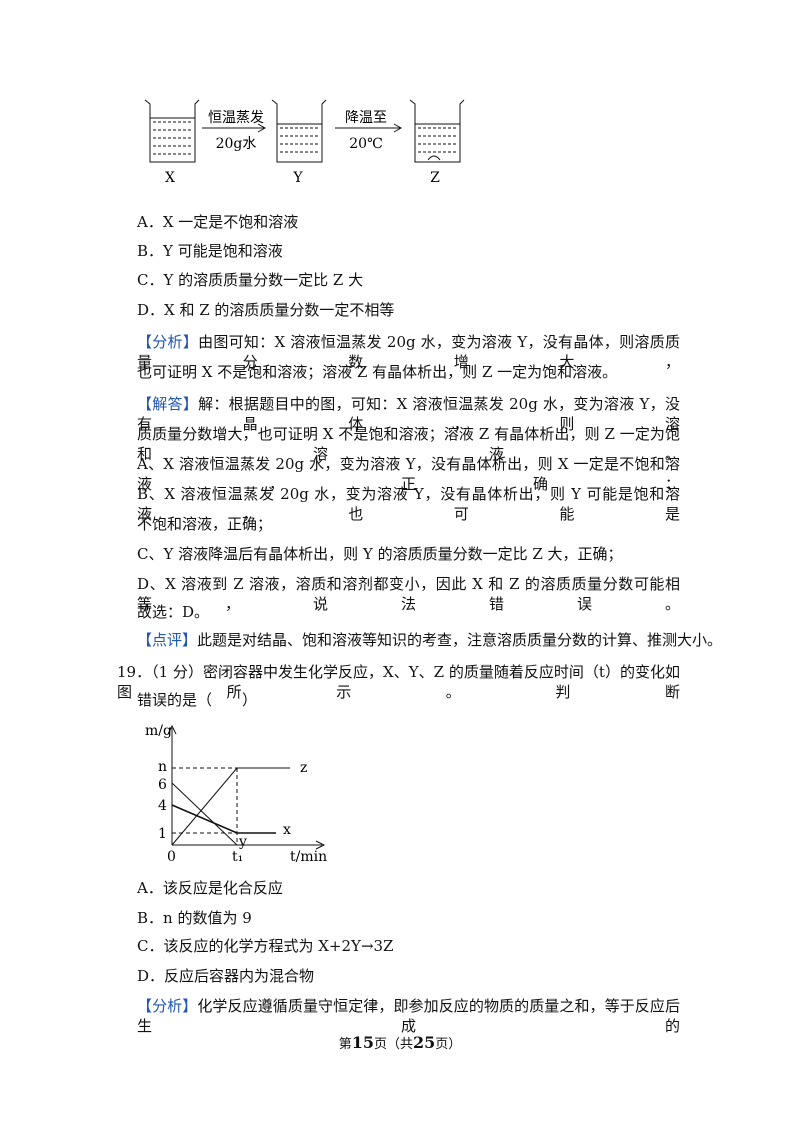  What do you see at coordinates (236, 144) in the screenshot?
I see `arrow-bottom: 20g水` at bounding box center [236, 144].